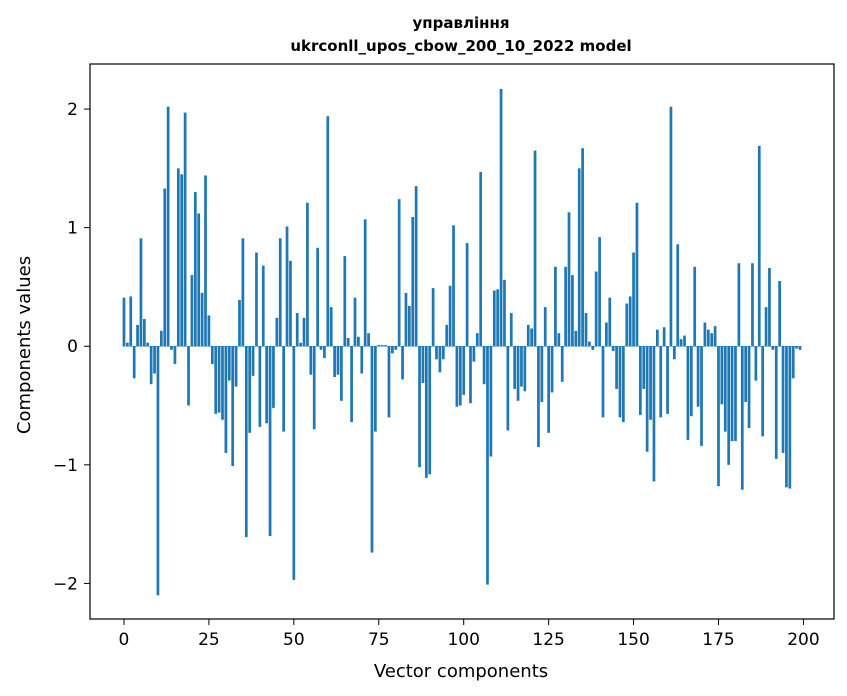 The image size is (847, 696). What do you see at coordinates (209, 640) in the screenshot?
I see `x-tick-label: 25` at bounding box center [209, 640].